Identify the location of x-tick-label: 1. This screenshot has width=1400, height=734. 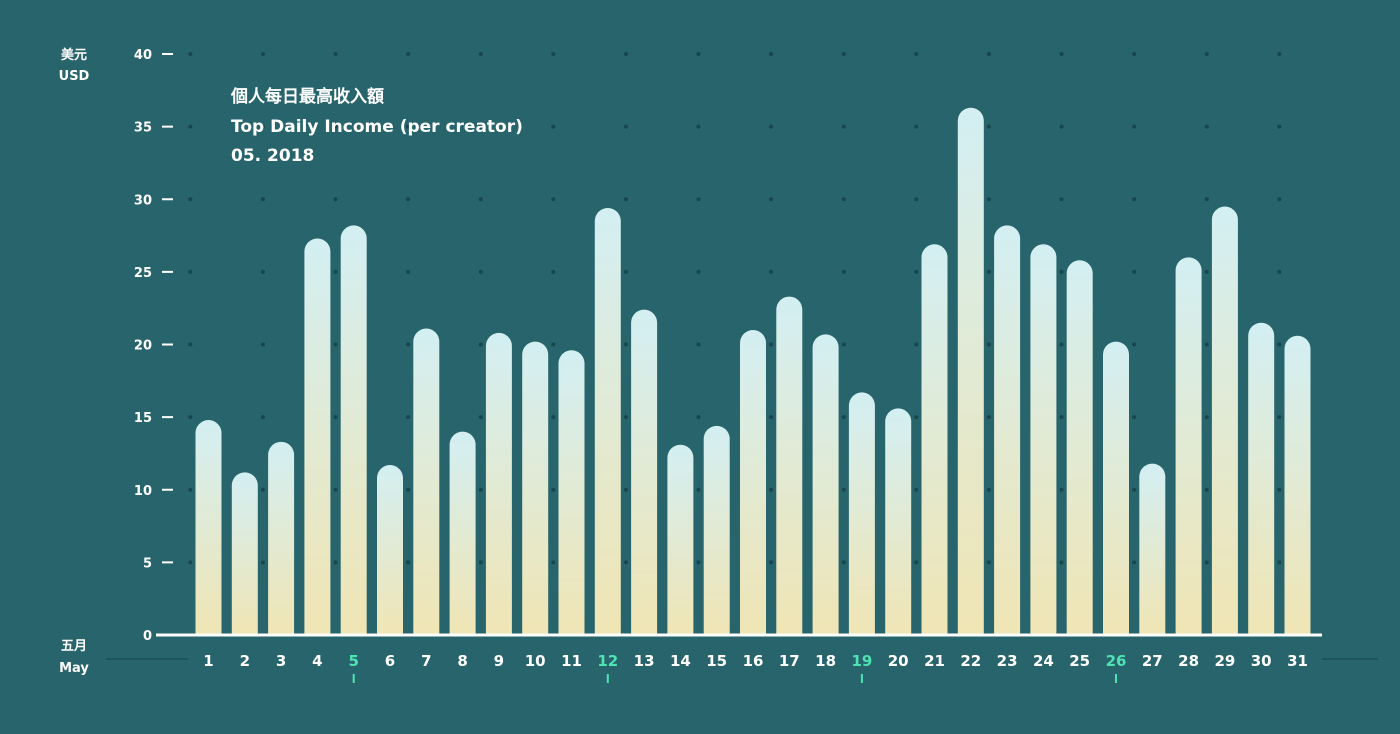
(208, 661).